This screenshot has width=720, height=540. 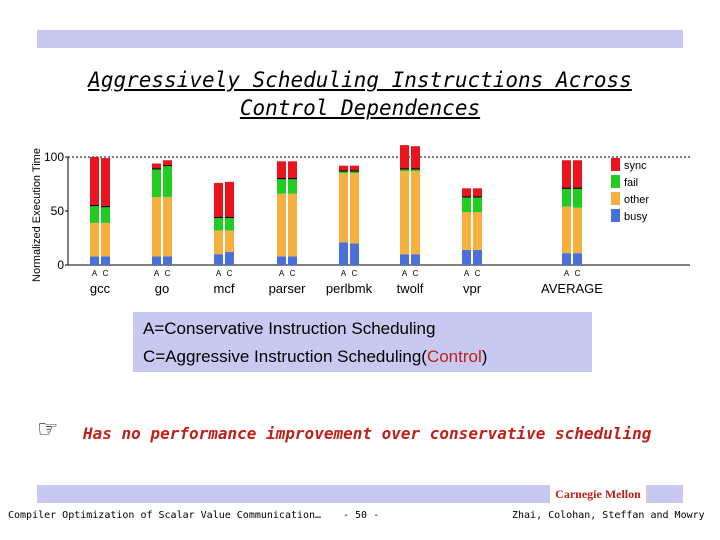 I want to click on footer-authors: Zhai, Colohan, Steffan and Mowry, so click(x=608, y=515).